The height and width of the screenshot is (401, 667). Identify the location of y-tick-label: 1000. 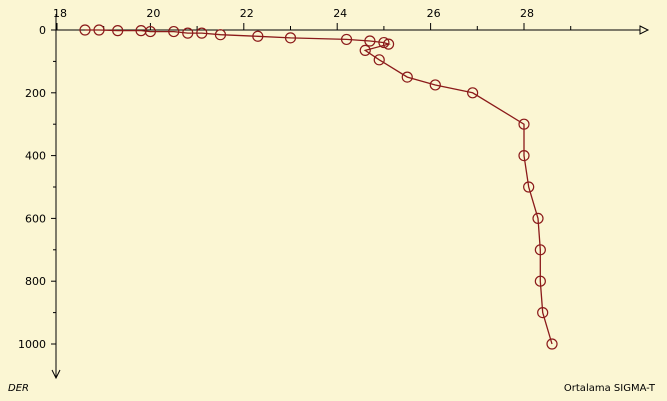
(32, 344).